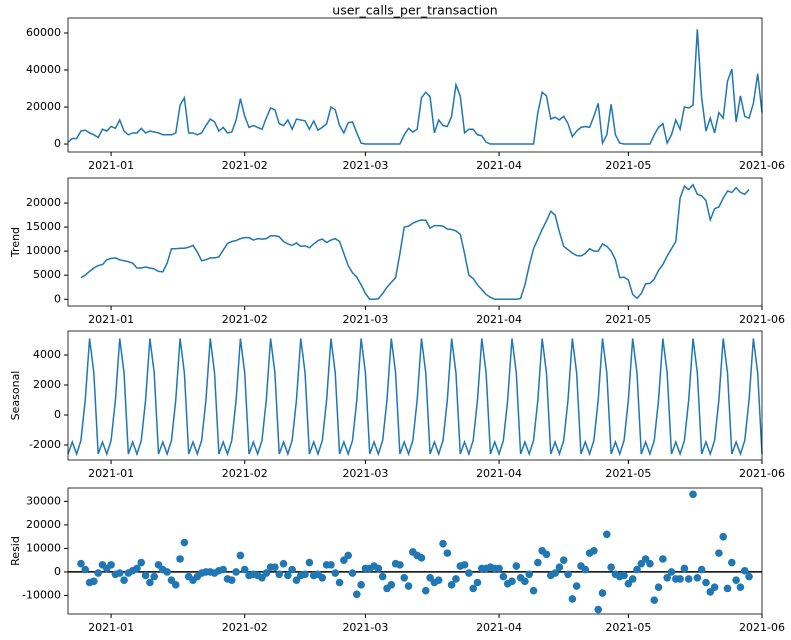 The width and height of the screenshot is (791, 640). What do you see at coordinates (47, 384) in the screenshot?
I see `y-tick-label: 2000` at bounding box center [47, 384].